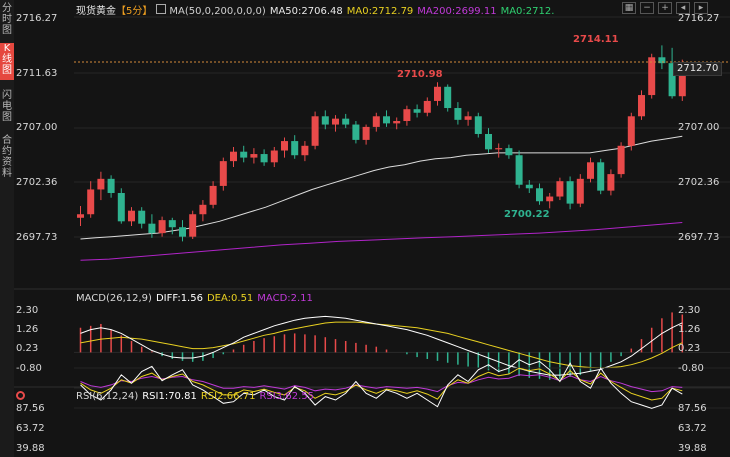  Describe the element at coordinates (629, 8) in the screenshot. I see `grid-icon: ▦` at that location.